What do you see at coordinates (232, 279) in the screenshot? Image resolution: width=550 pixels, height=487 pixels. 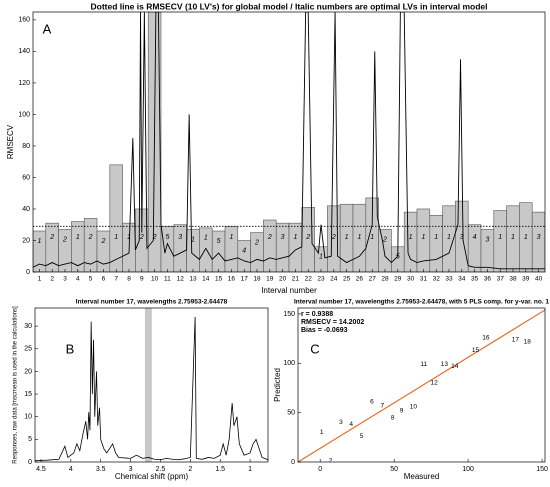 I see `x-tick-label: 16` at bounding box center [232, 279].